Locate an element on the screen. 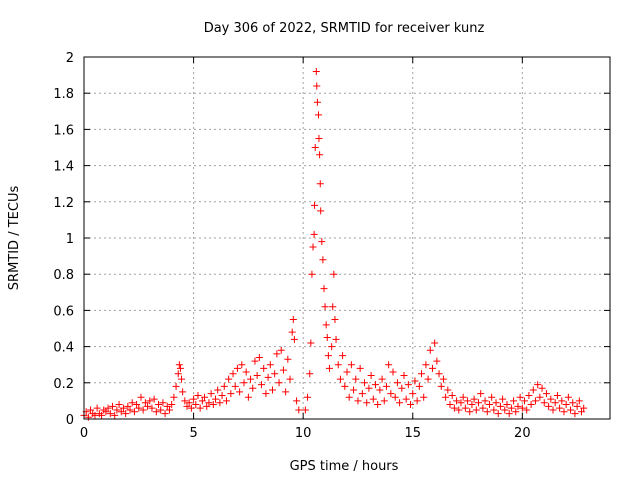 Image resolution: width=640 pixels, height=480 pixels. x-tick-label: 20 is located at coordinates (522, 433).